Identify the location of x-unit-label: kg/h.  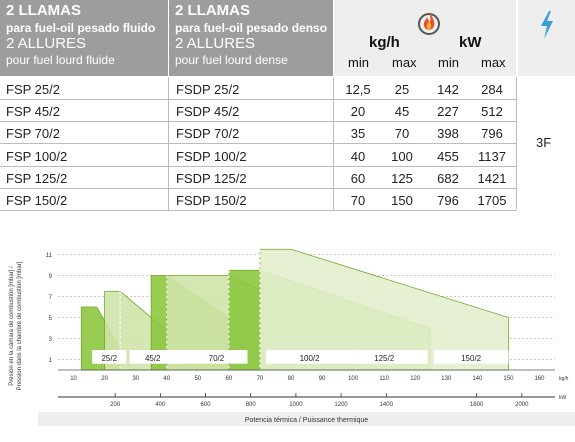
(564, 379).